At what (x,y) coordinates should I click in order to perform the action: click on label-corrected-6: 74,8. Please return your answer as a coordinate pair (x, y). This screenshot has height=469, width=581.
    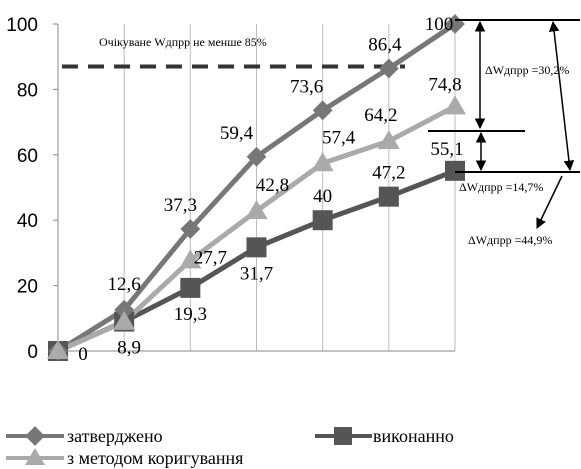
    Looking at the image, I should click on (444, 84).